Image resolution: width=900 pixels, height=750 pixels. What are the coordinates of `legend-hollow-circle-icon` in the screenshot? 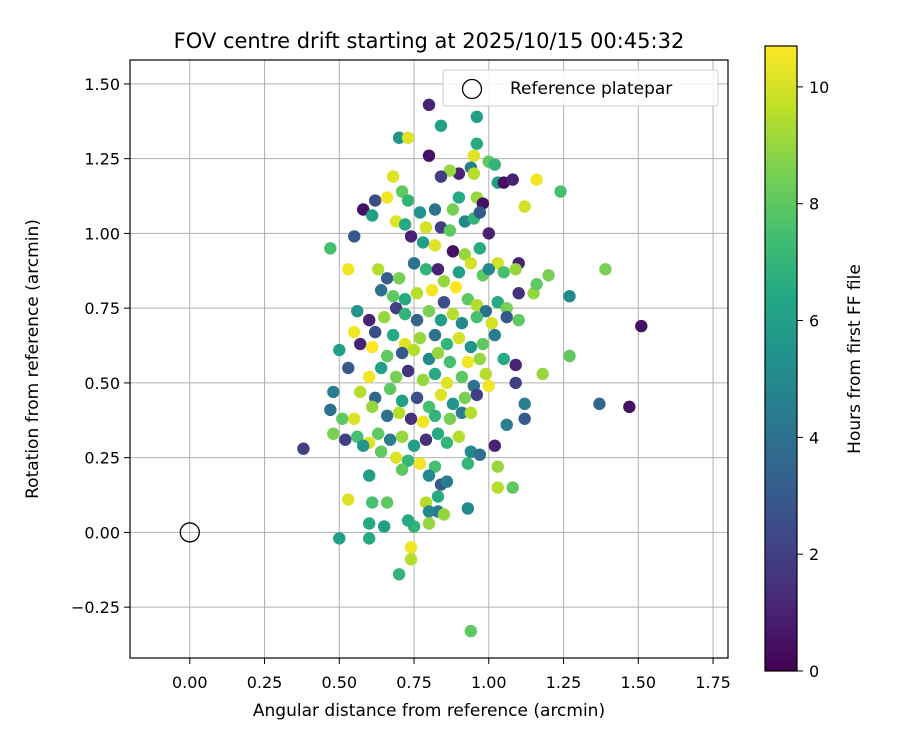 It's located at (472, 89).